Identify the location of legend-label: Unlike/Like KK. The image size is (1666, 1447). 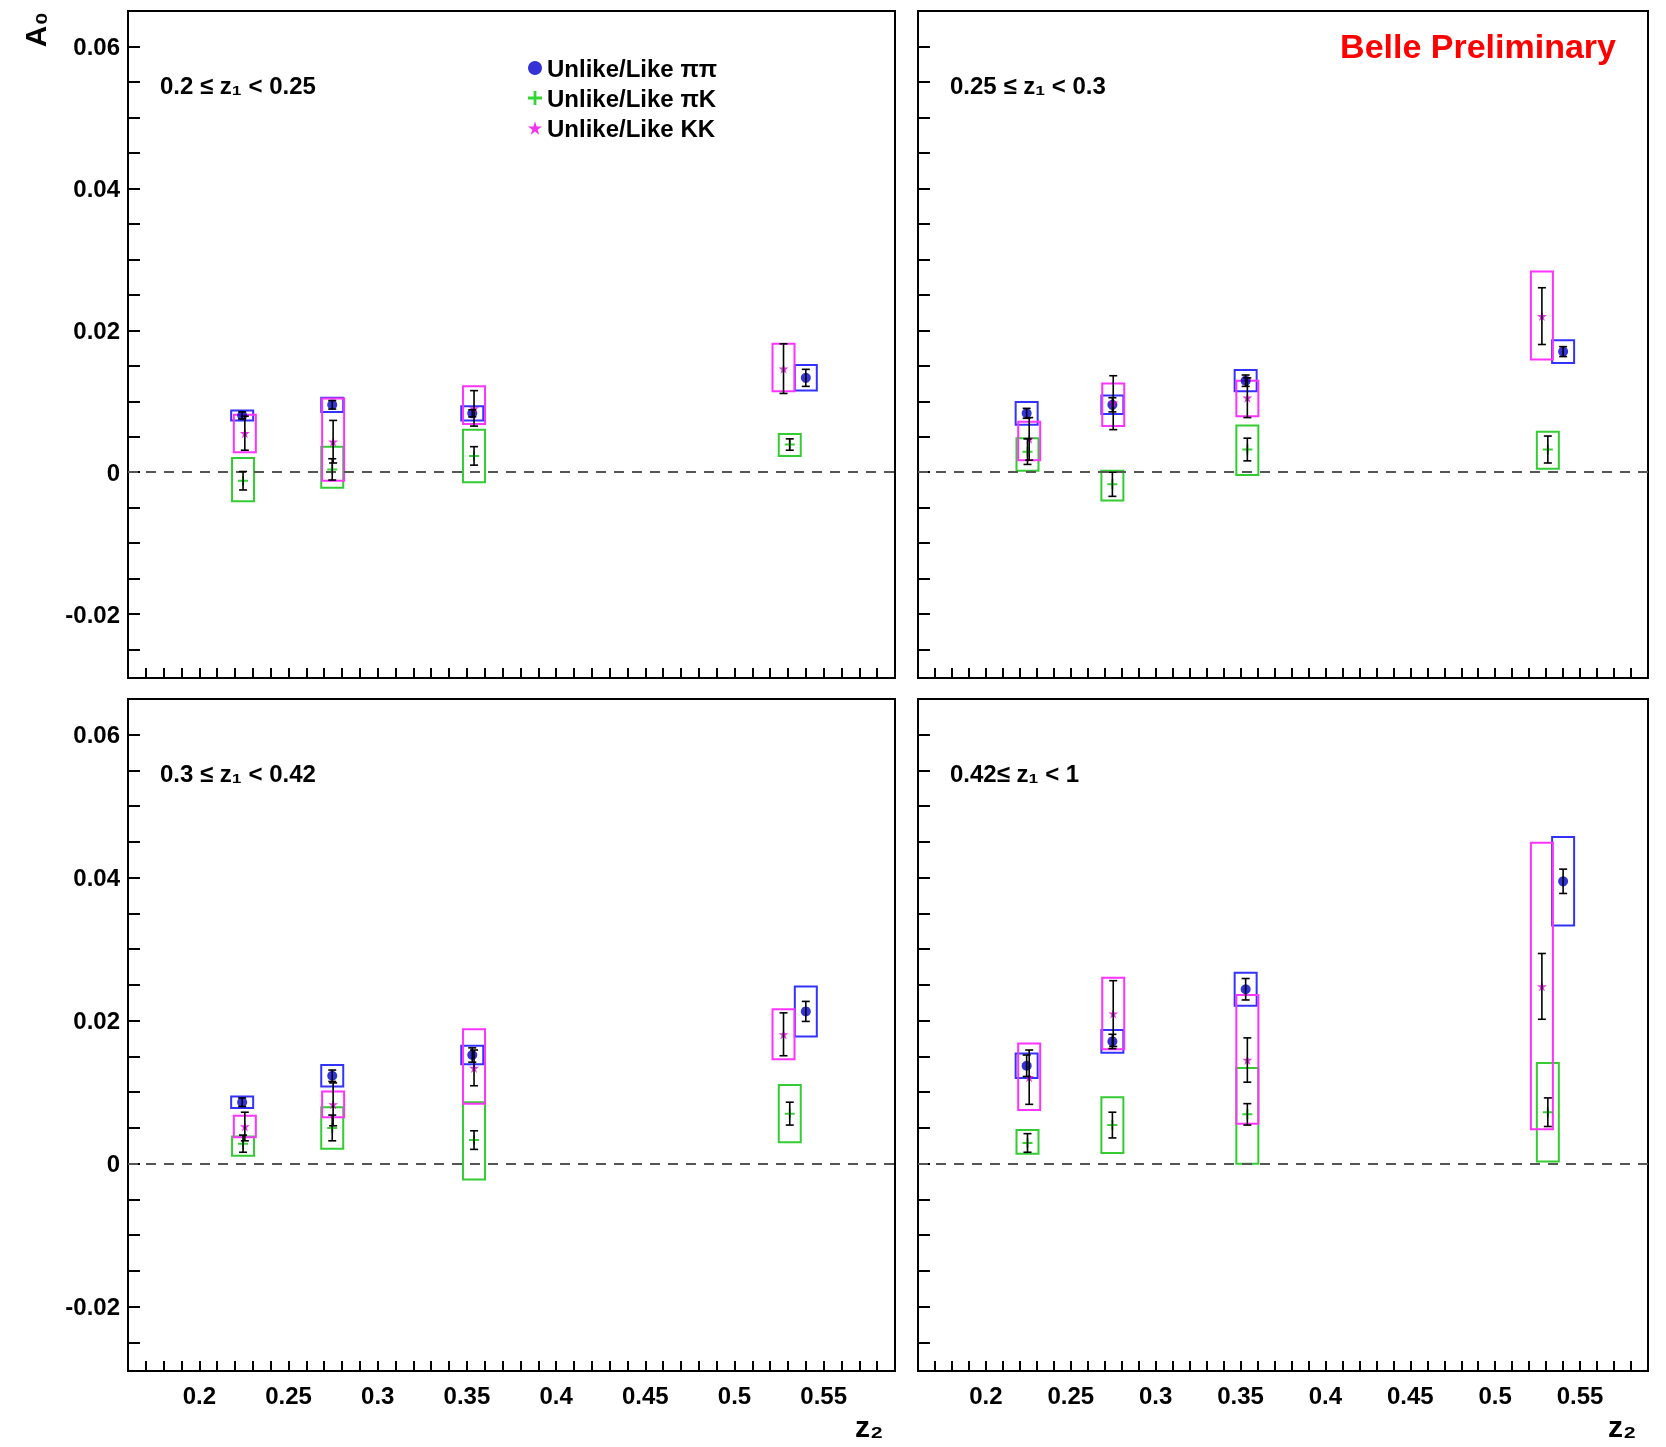
(631, 128).